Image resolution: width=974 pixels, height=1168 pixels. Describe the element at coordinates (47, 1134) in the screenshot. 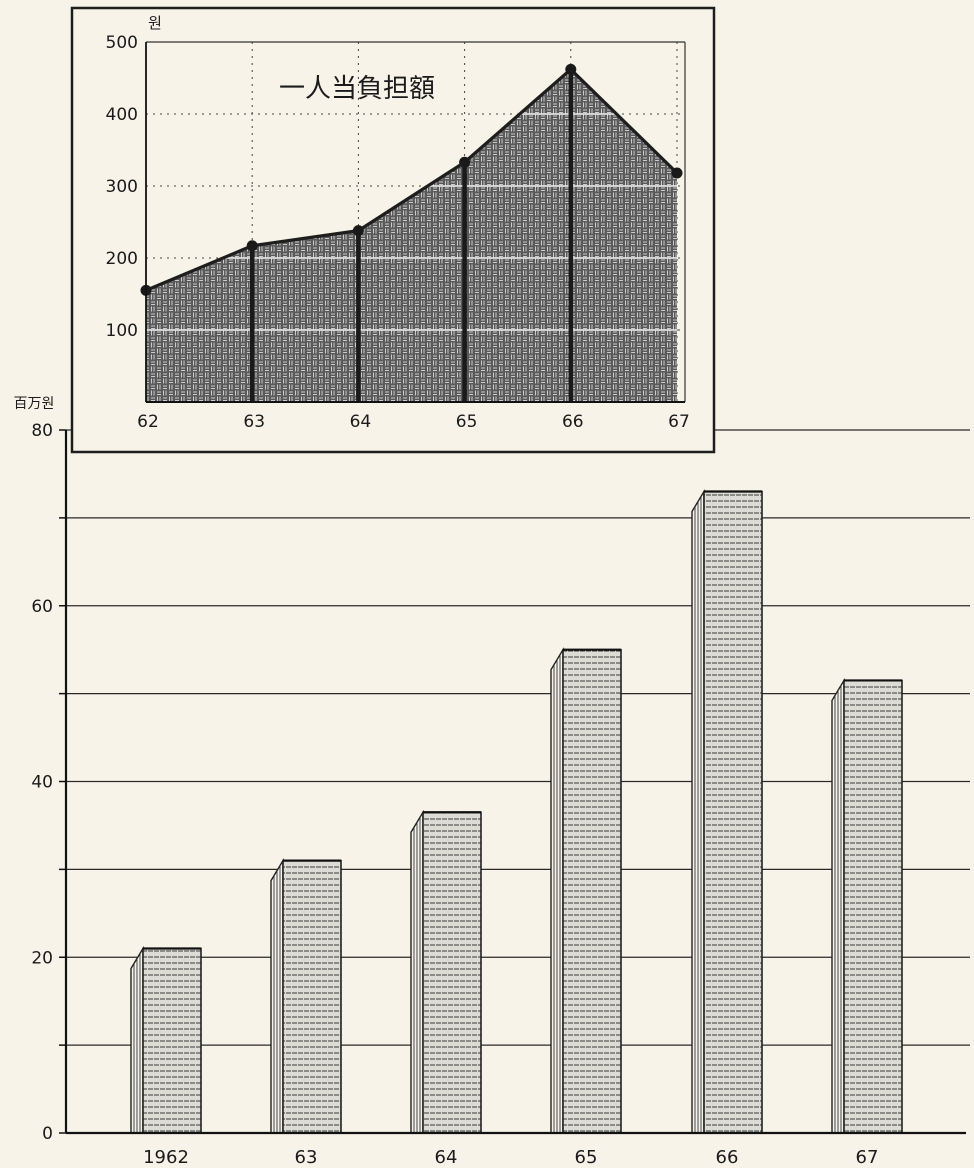

I see `main-y-tick-label: 0` at that location.